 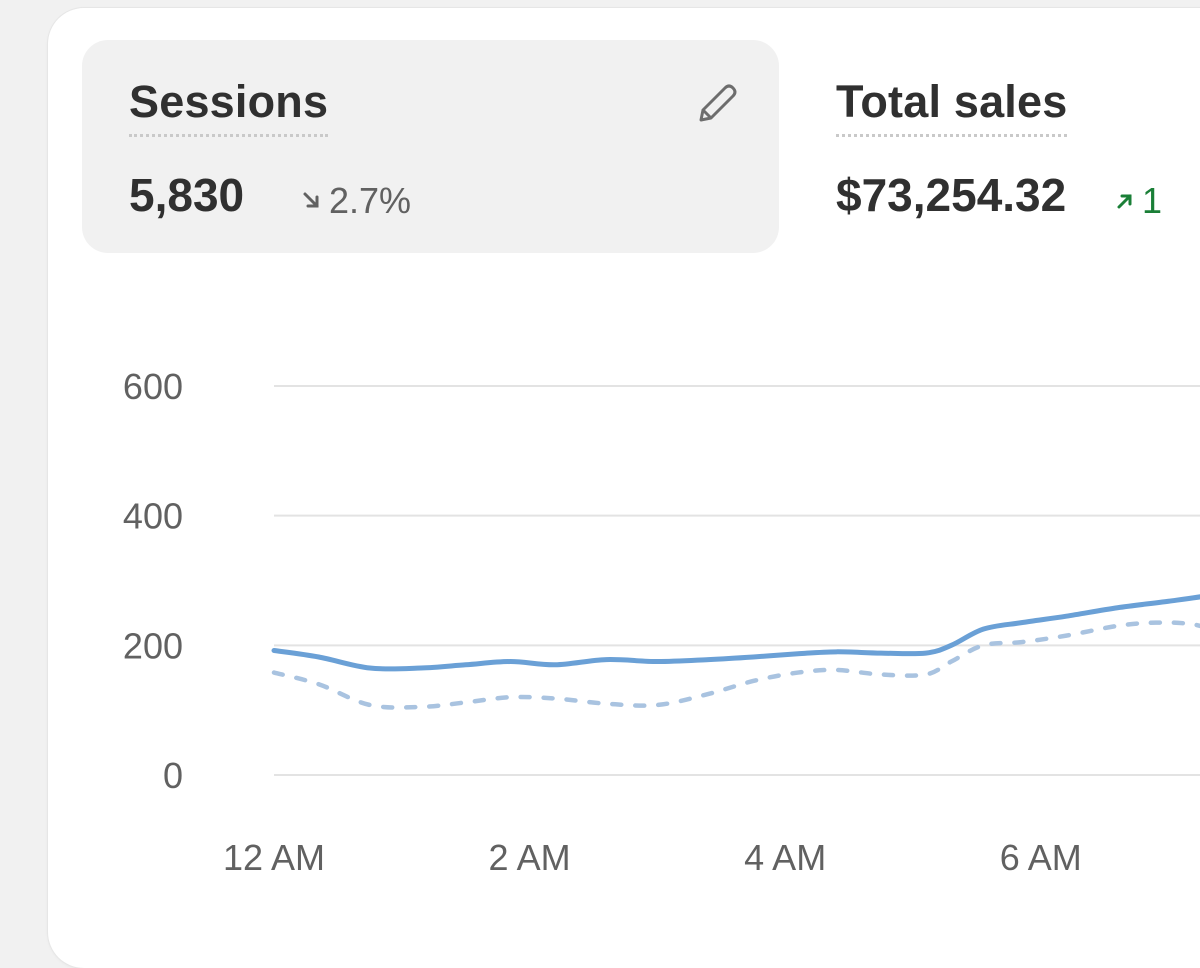 I want to click on edit-metric-button, so click(x=717, y=104).